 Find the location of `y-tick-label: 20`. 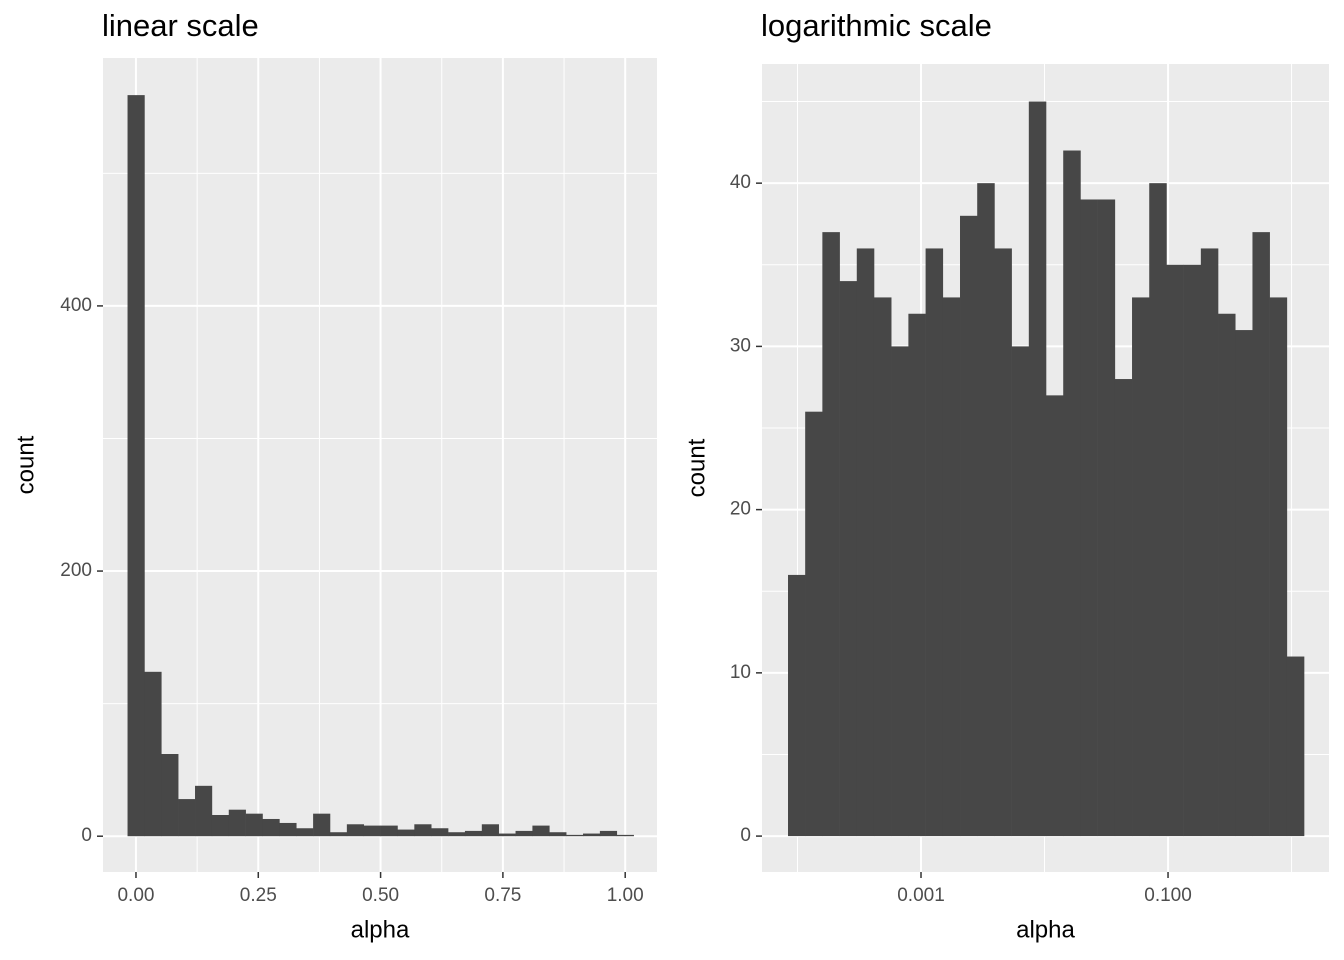

y-tick-label: 20 is located at coordinates (740, 509).